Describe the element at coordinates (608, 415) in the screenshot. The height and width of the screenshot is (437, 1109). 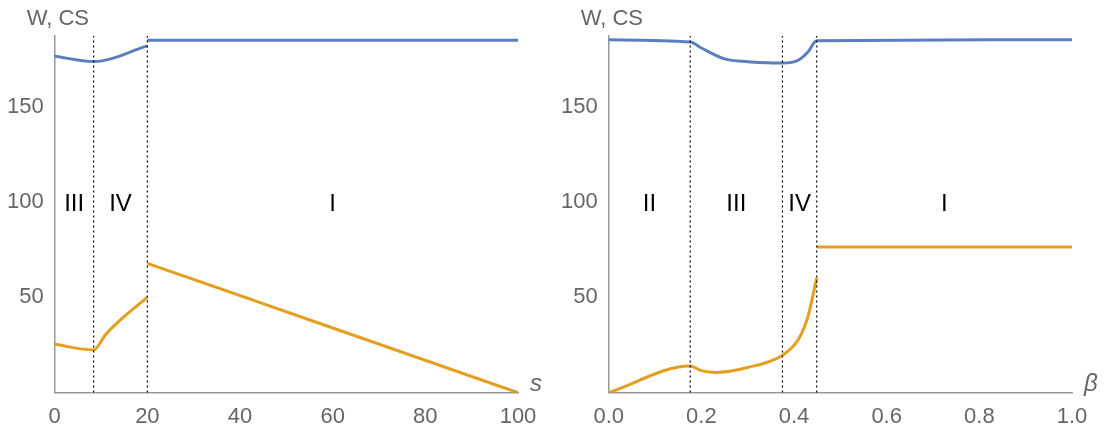
I see `x-tick-label: 0.0` at that location.